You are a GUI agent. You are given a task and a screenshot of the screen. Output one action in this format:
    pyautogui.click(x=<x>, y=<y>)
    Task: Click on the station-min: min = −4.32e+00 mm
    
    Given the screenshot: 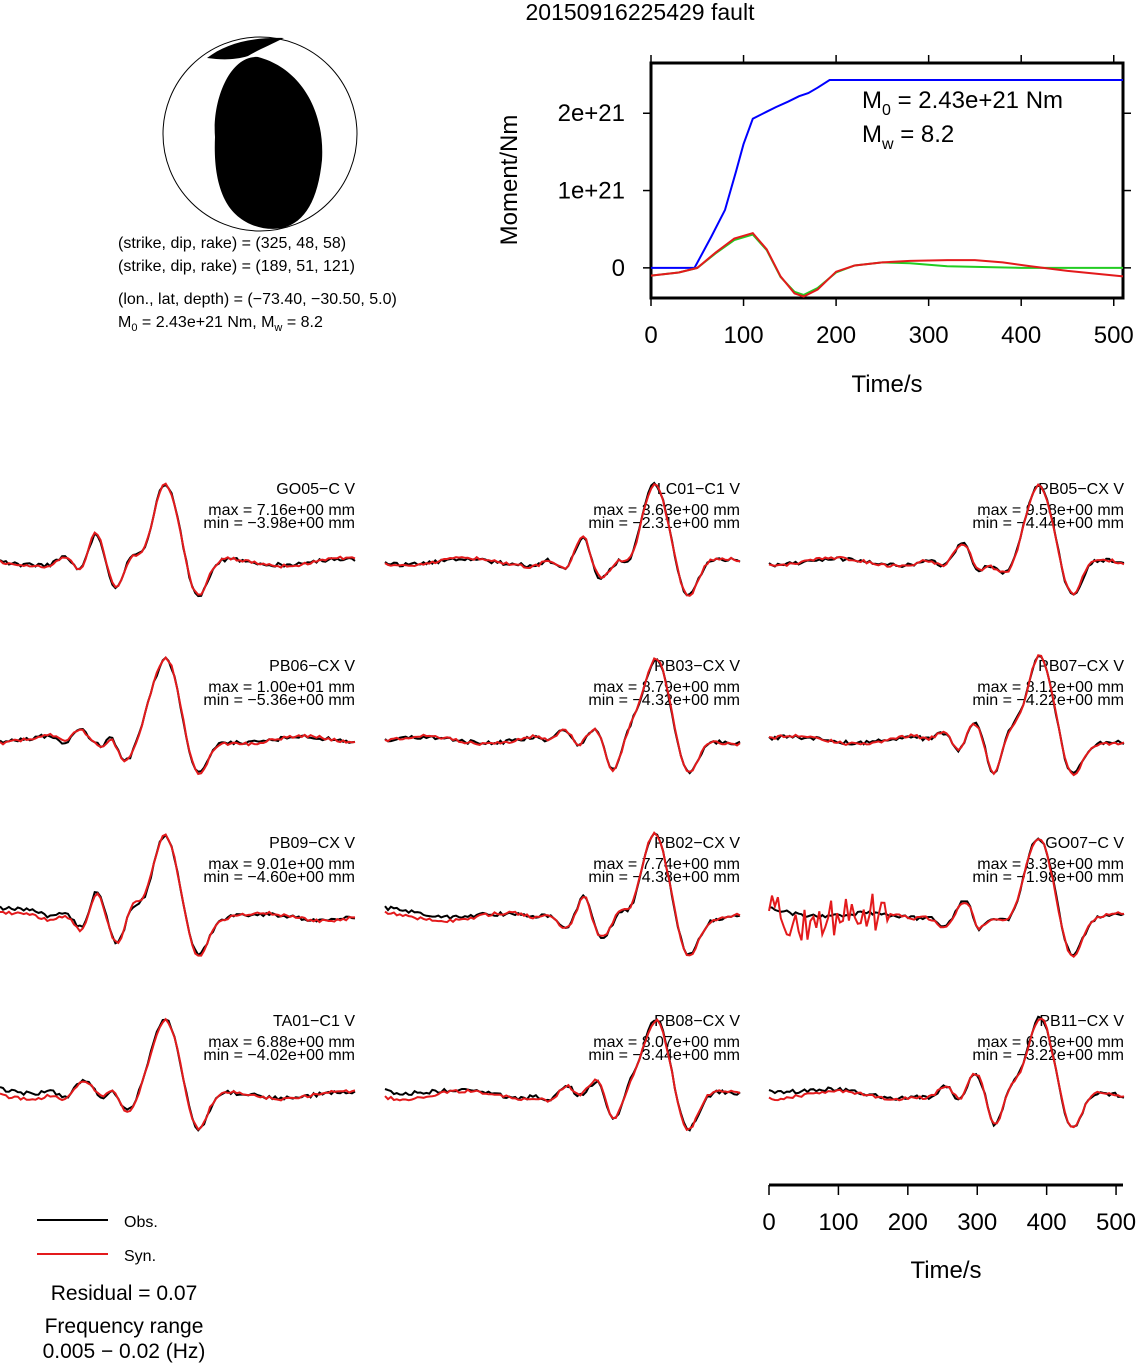 What is the action you would take?
    pyautogui.click(x=664, y=700)
    